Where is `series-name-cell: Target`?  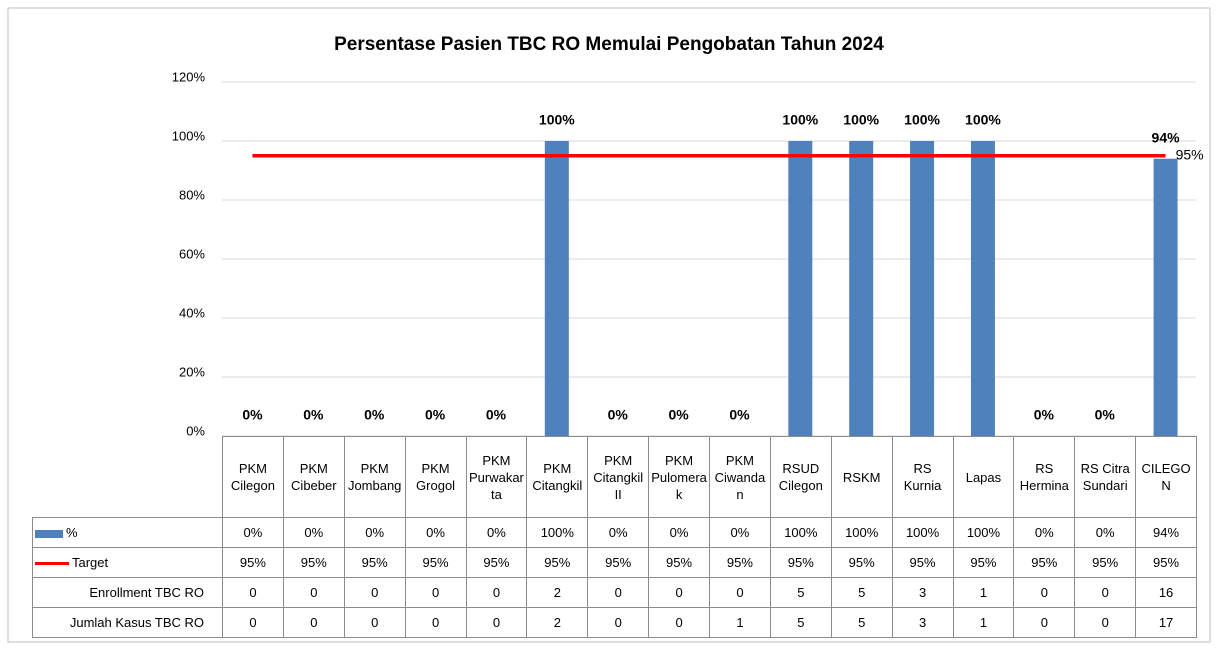
series-name-cell: Target is located at coordinates (127, 562).